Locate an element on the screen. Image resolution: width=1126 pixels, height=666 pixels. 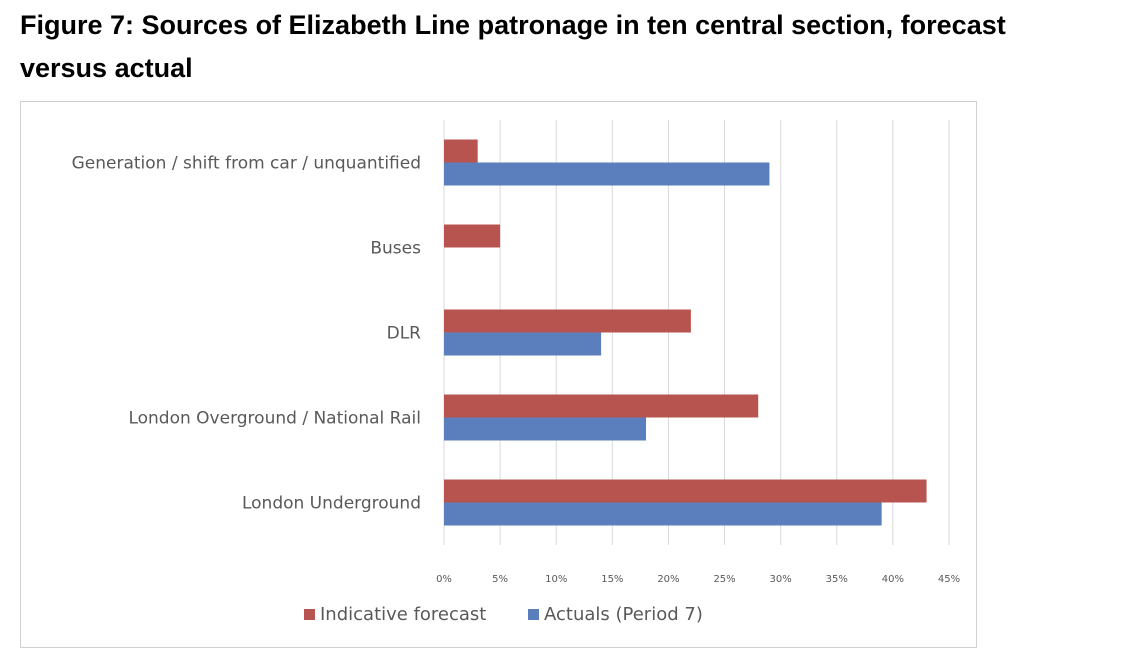
bar-indicative-forecast-london-overground-national-rail is located at coordinates (601, 406).